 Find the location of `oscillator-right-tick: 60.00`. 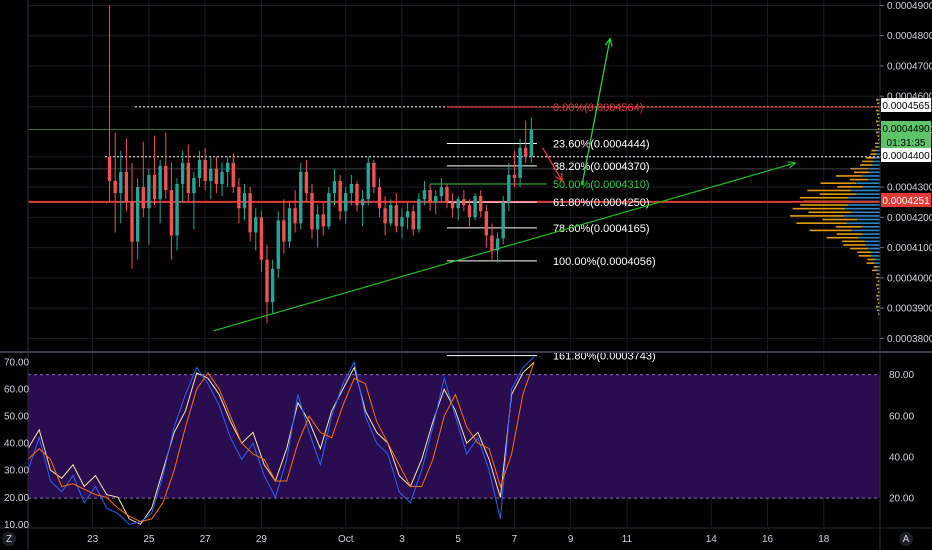

oscillator-right-tick: 60.00 is located at coordinates (901, 416).